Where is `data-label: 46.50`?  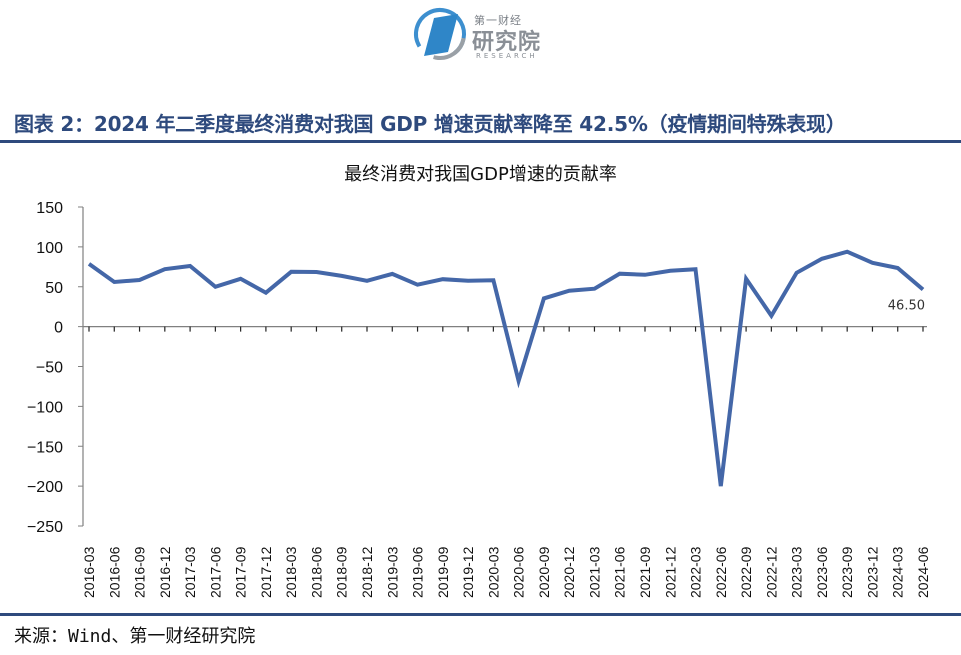
data-label: 46.50 is located at coordinates (906, 306).